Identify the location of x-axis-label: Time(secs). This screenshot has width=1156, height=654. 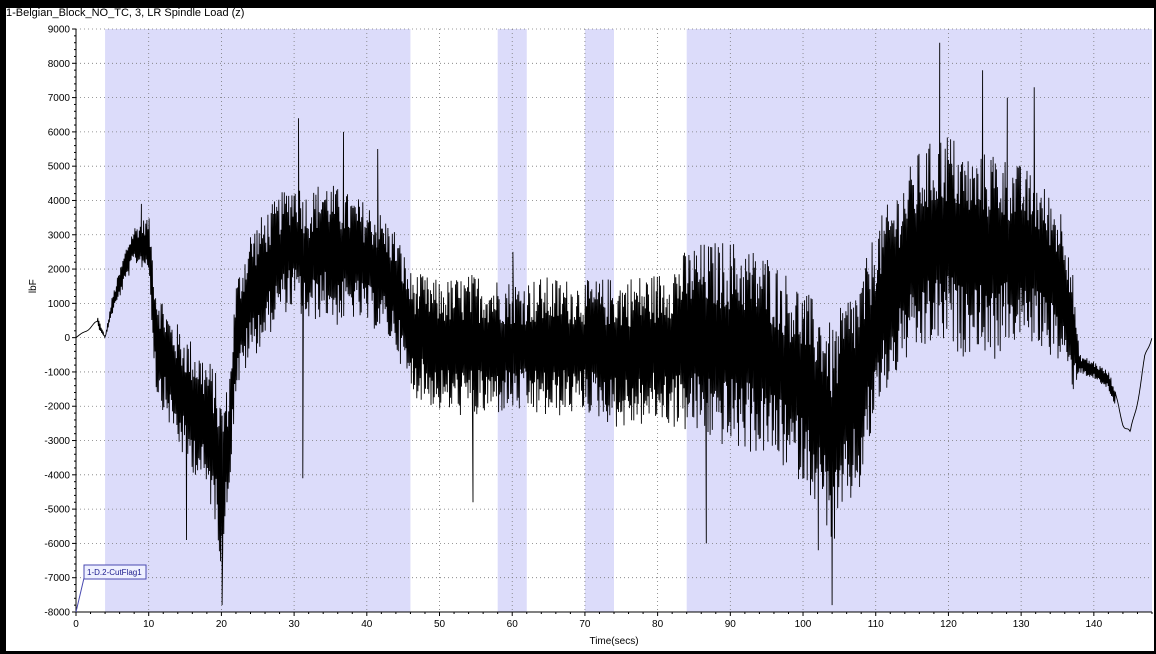
(613, 641).